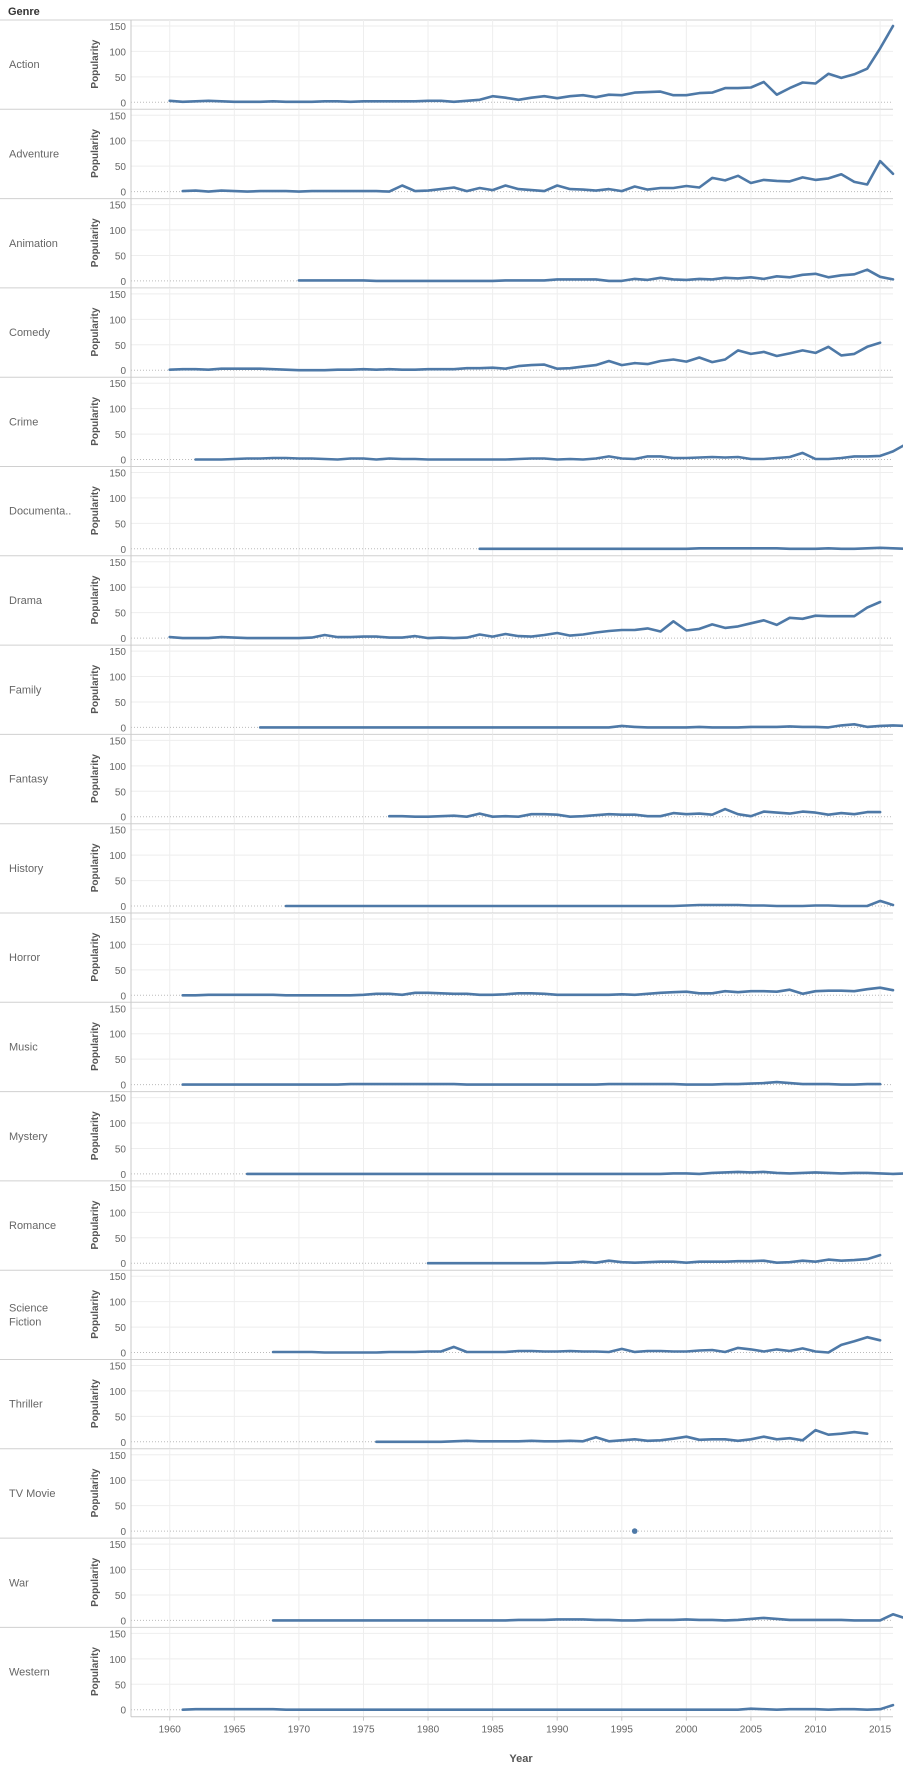 The width and height of the screenshot is (903, 1769). Describe the element at coordinates (525, 356) in the screenshot. I see `series-line-comedy` at that location.